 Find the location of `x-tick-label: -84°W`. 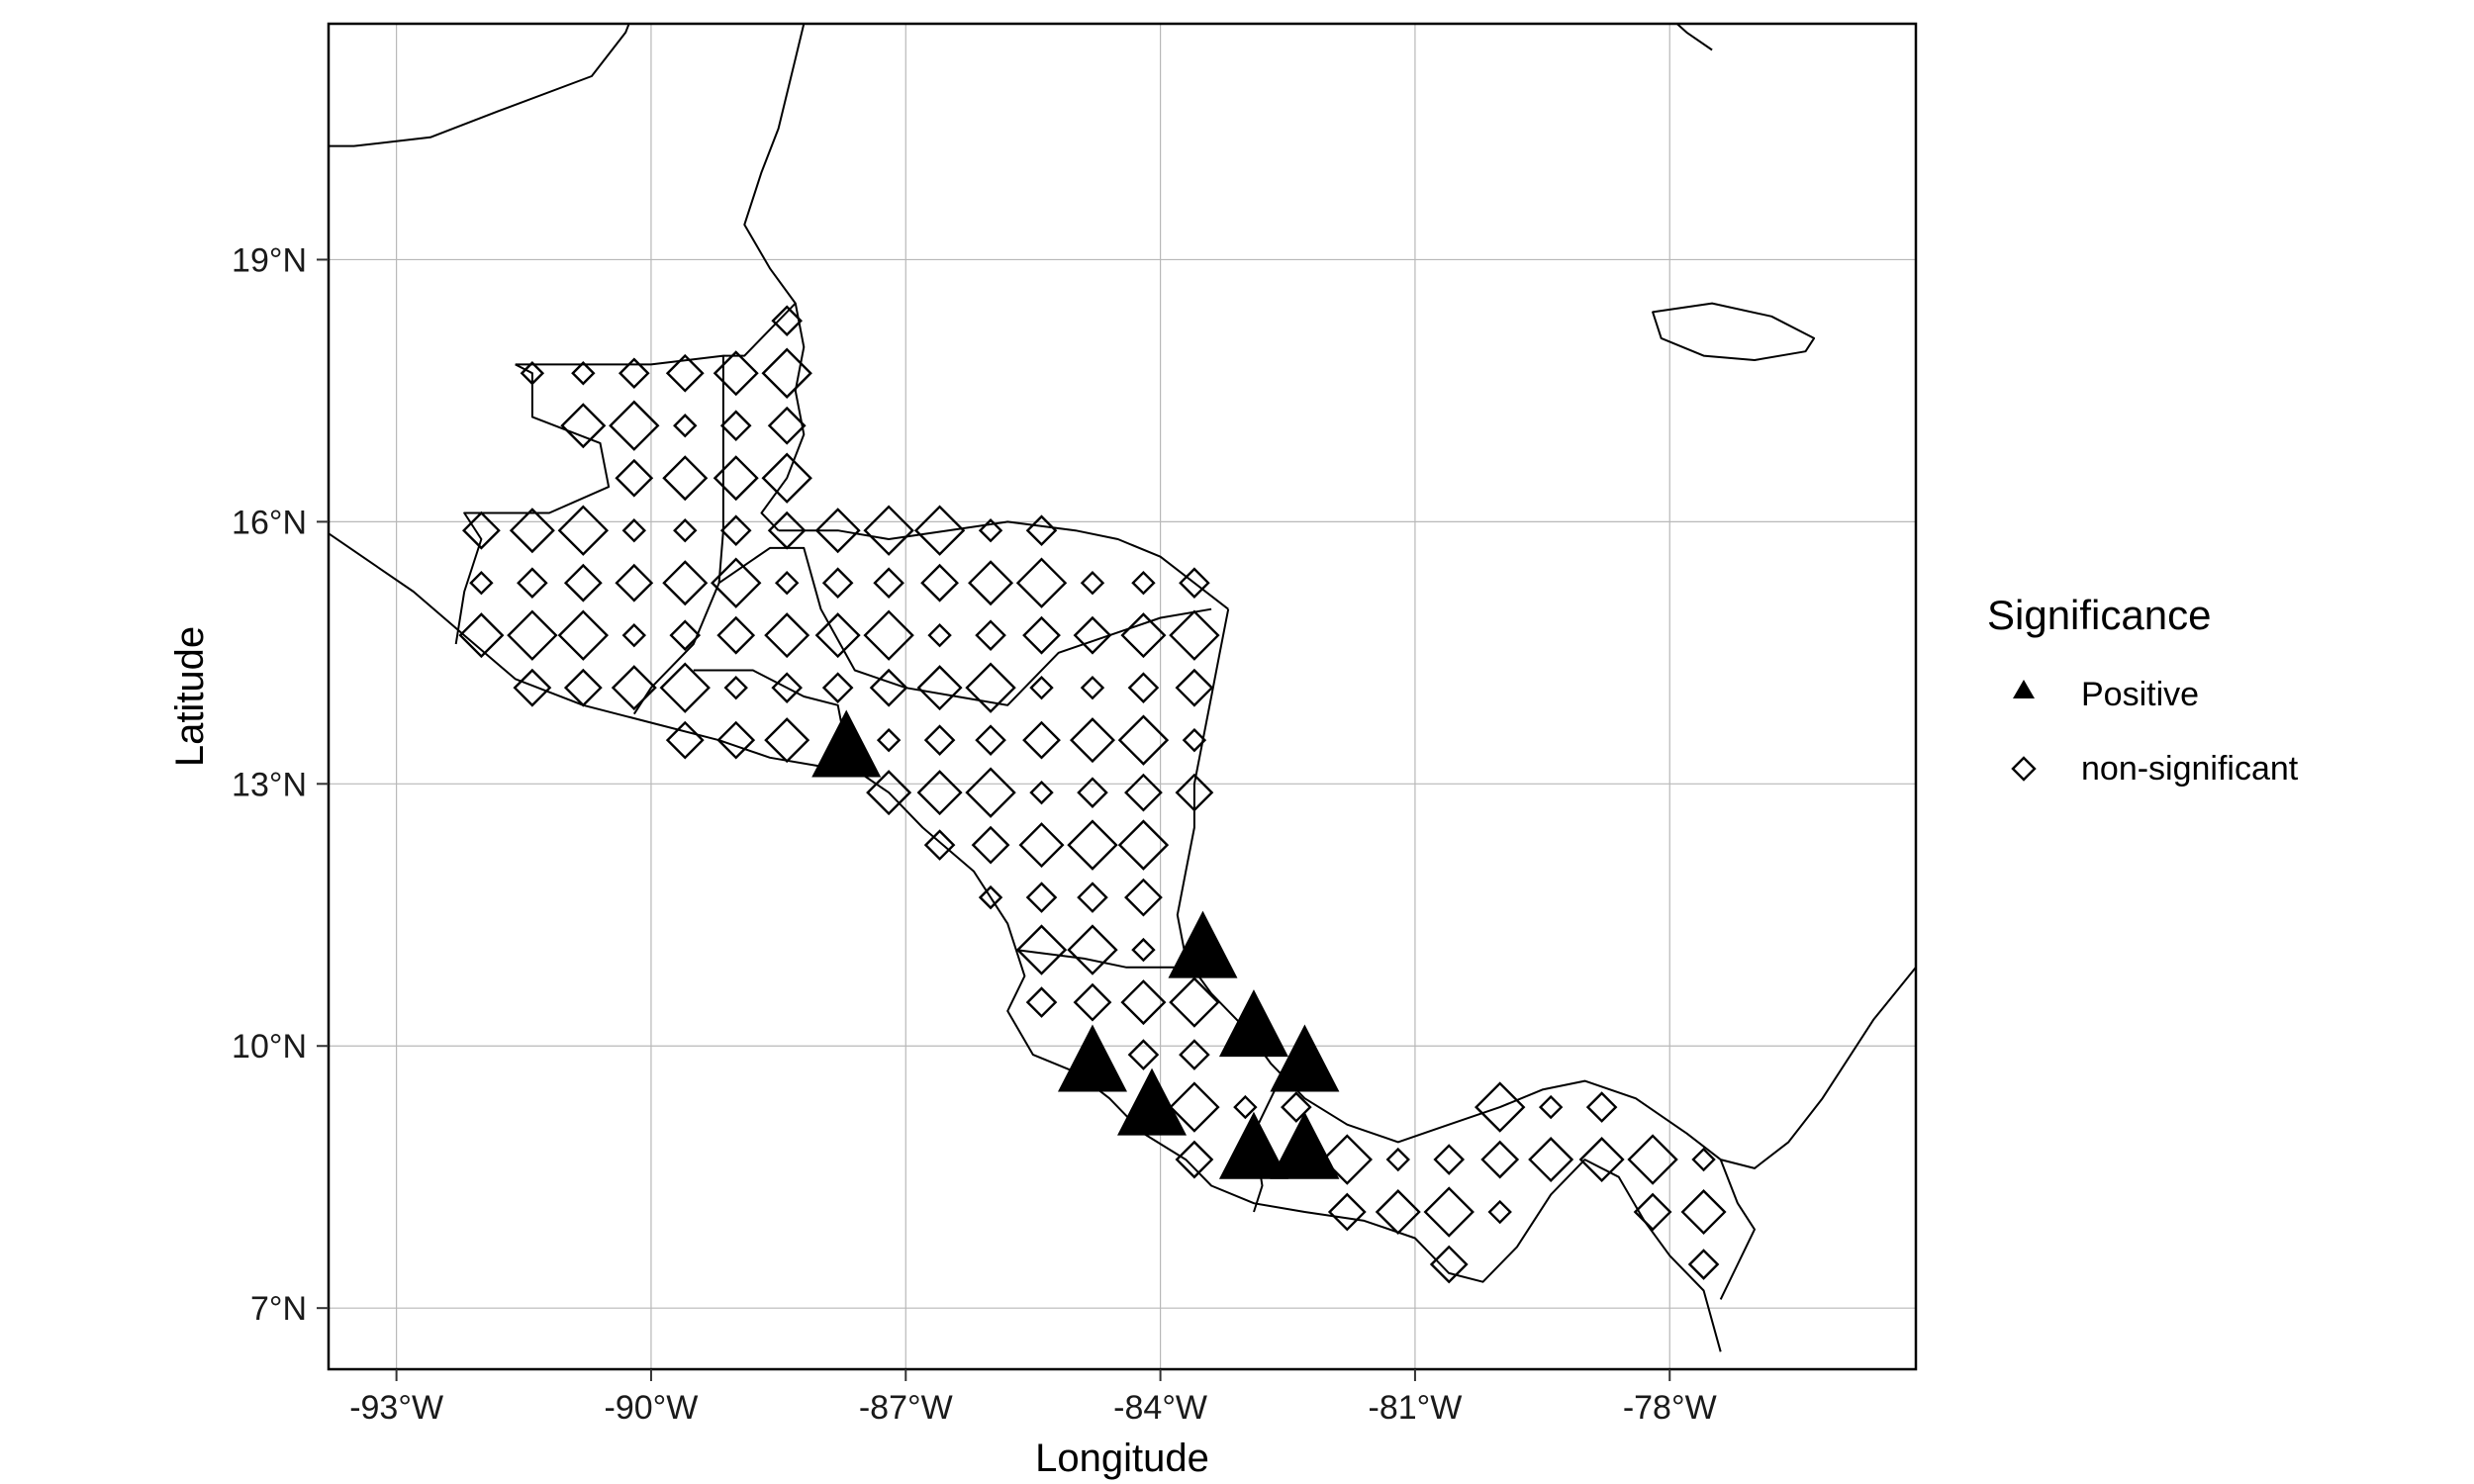

x-tick-label: -84°W is located at coordinates (1160, 1408).